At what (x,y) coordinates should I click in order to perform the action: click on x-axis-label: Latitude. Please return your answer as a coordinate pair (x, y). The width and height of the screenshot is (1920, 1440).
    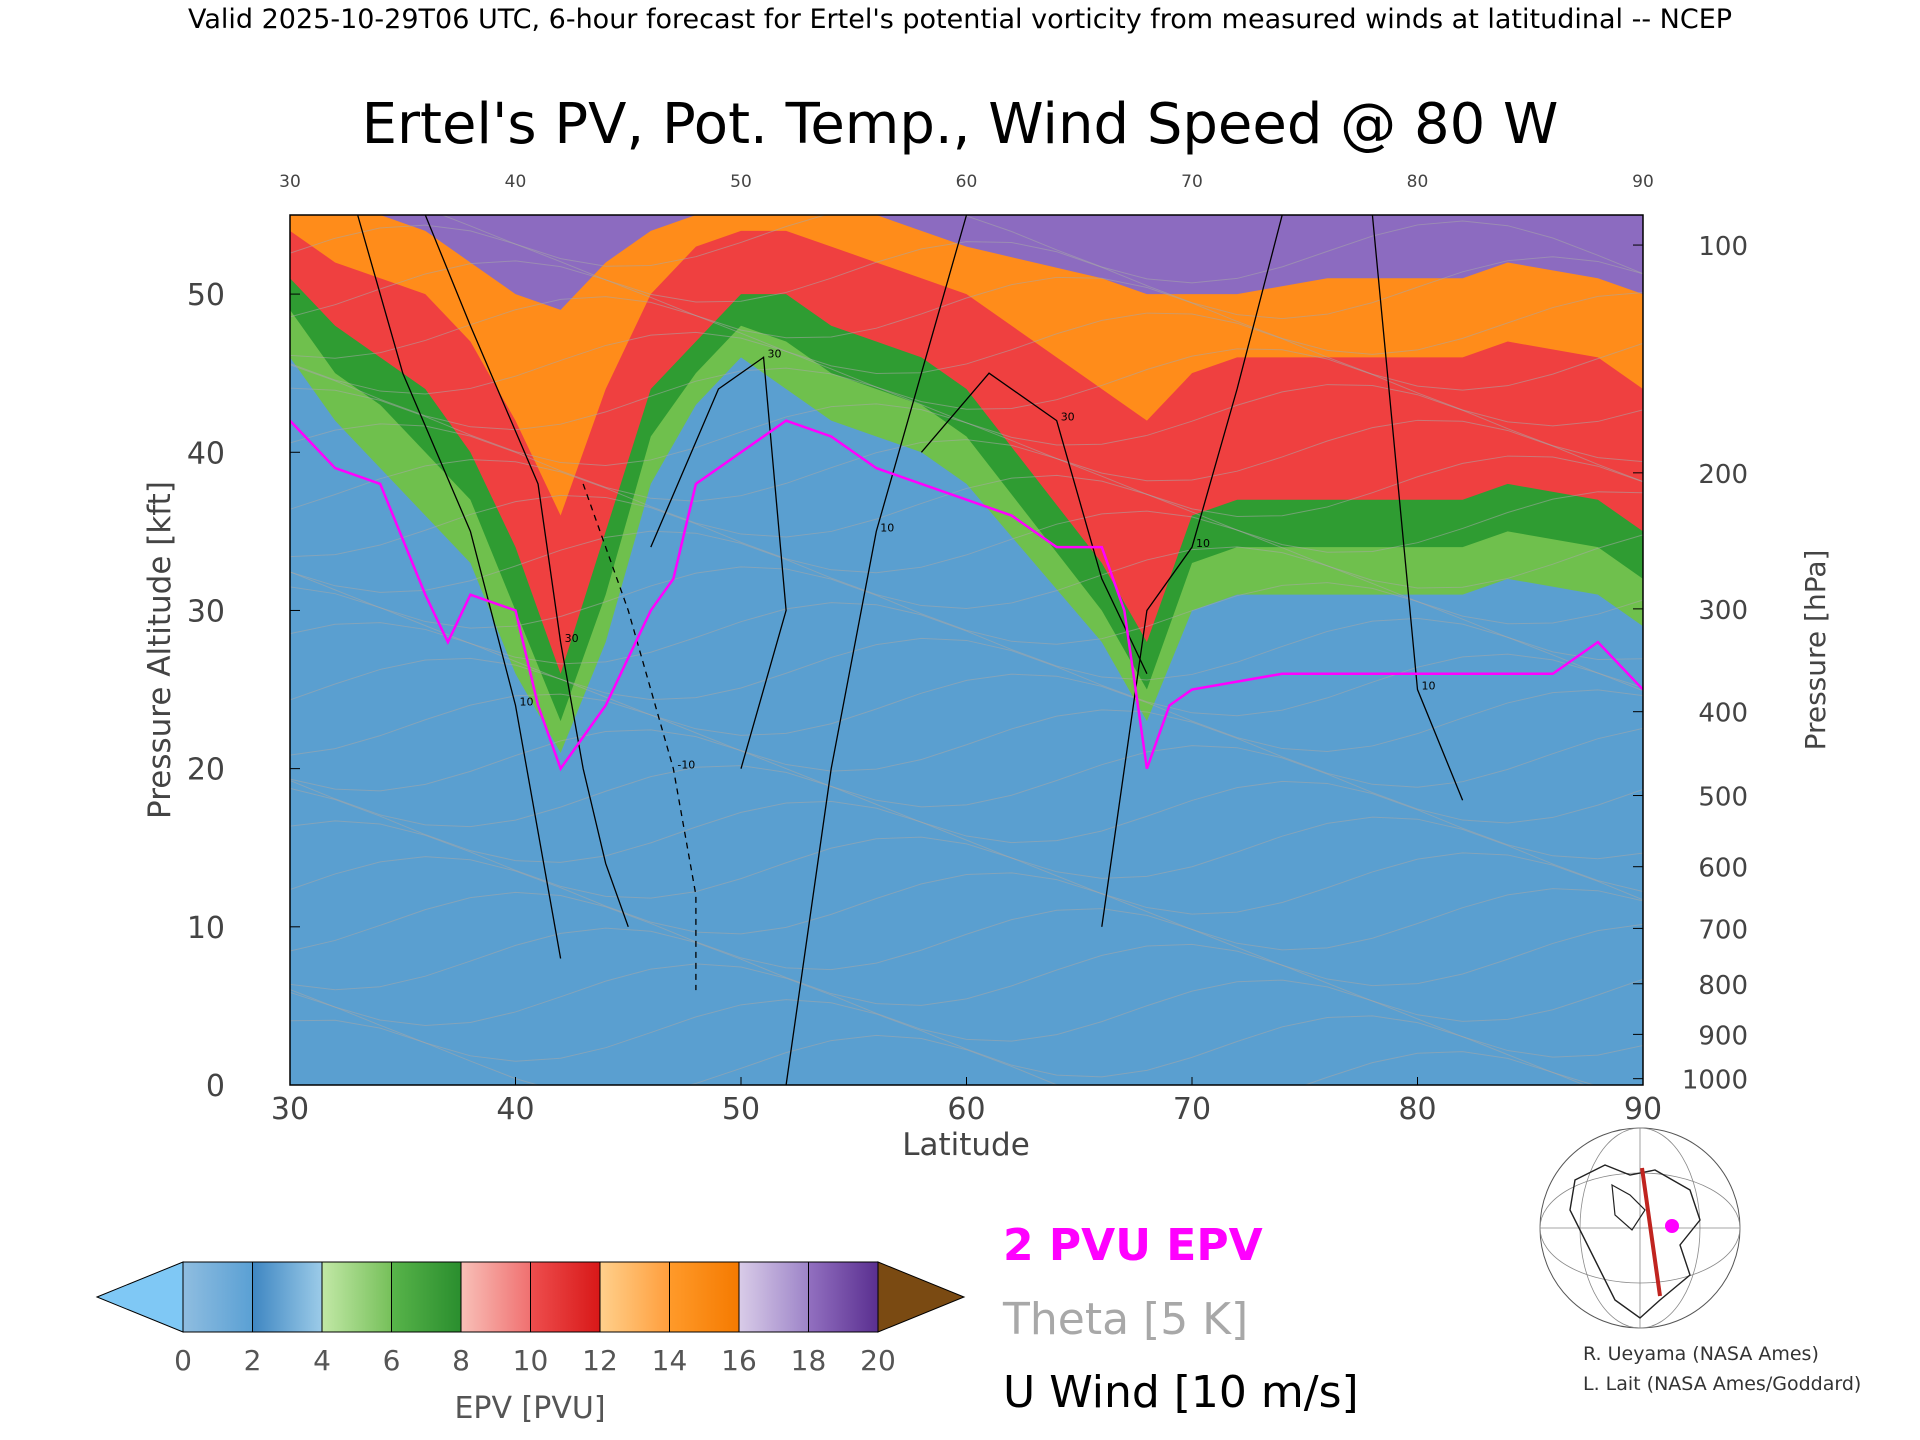
    Looking at the image, I should click on (966, 1145).